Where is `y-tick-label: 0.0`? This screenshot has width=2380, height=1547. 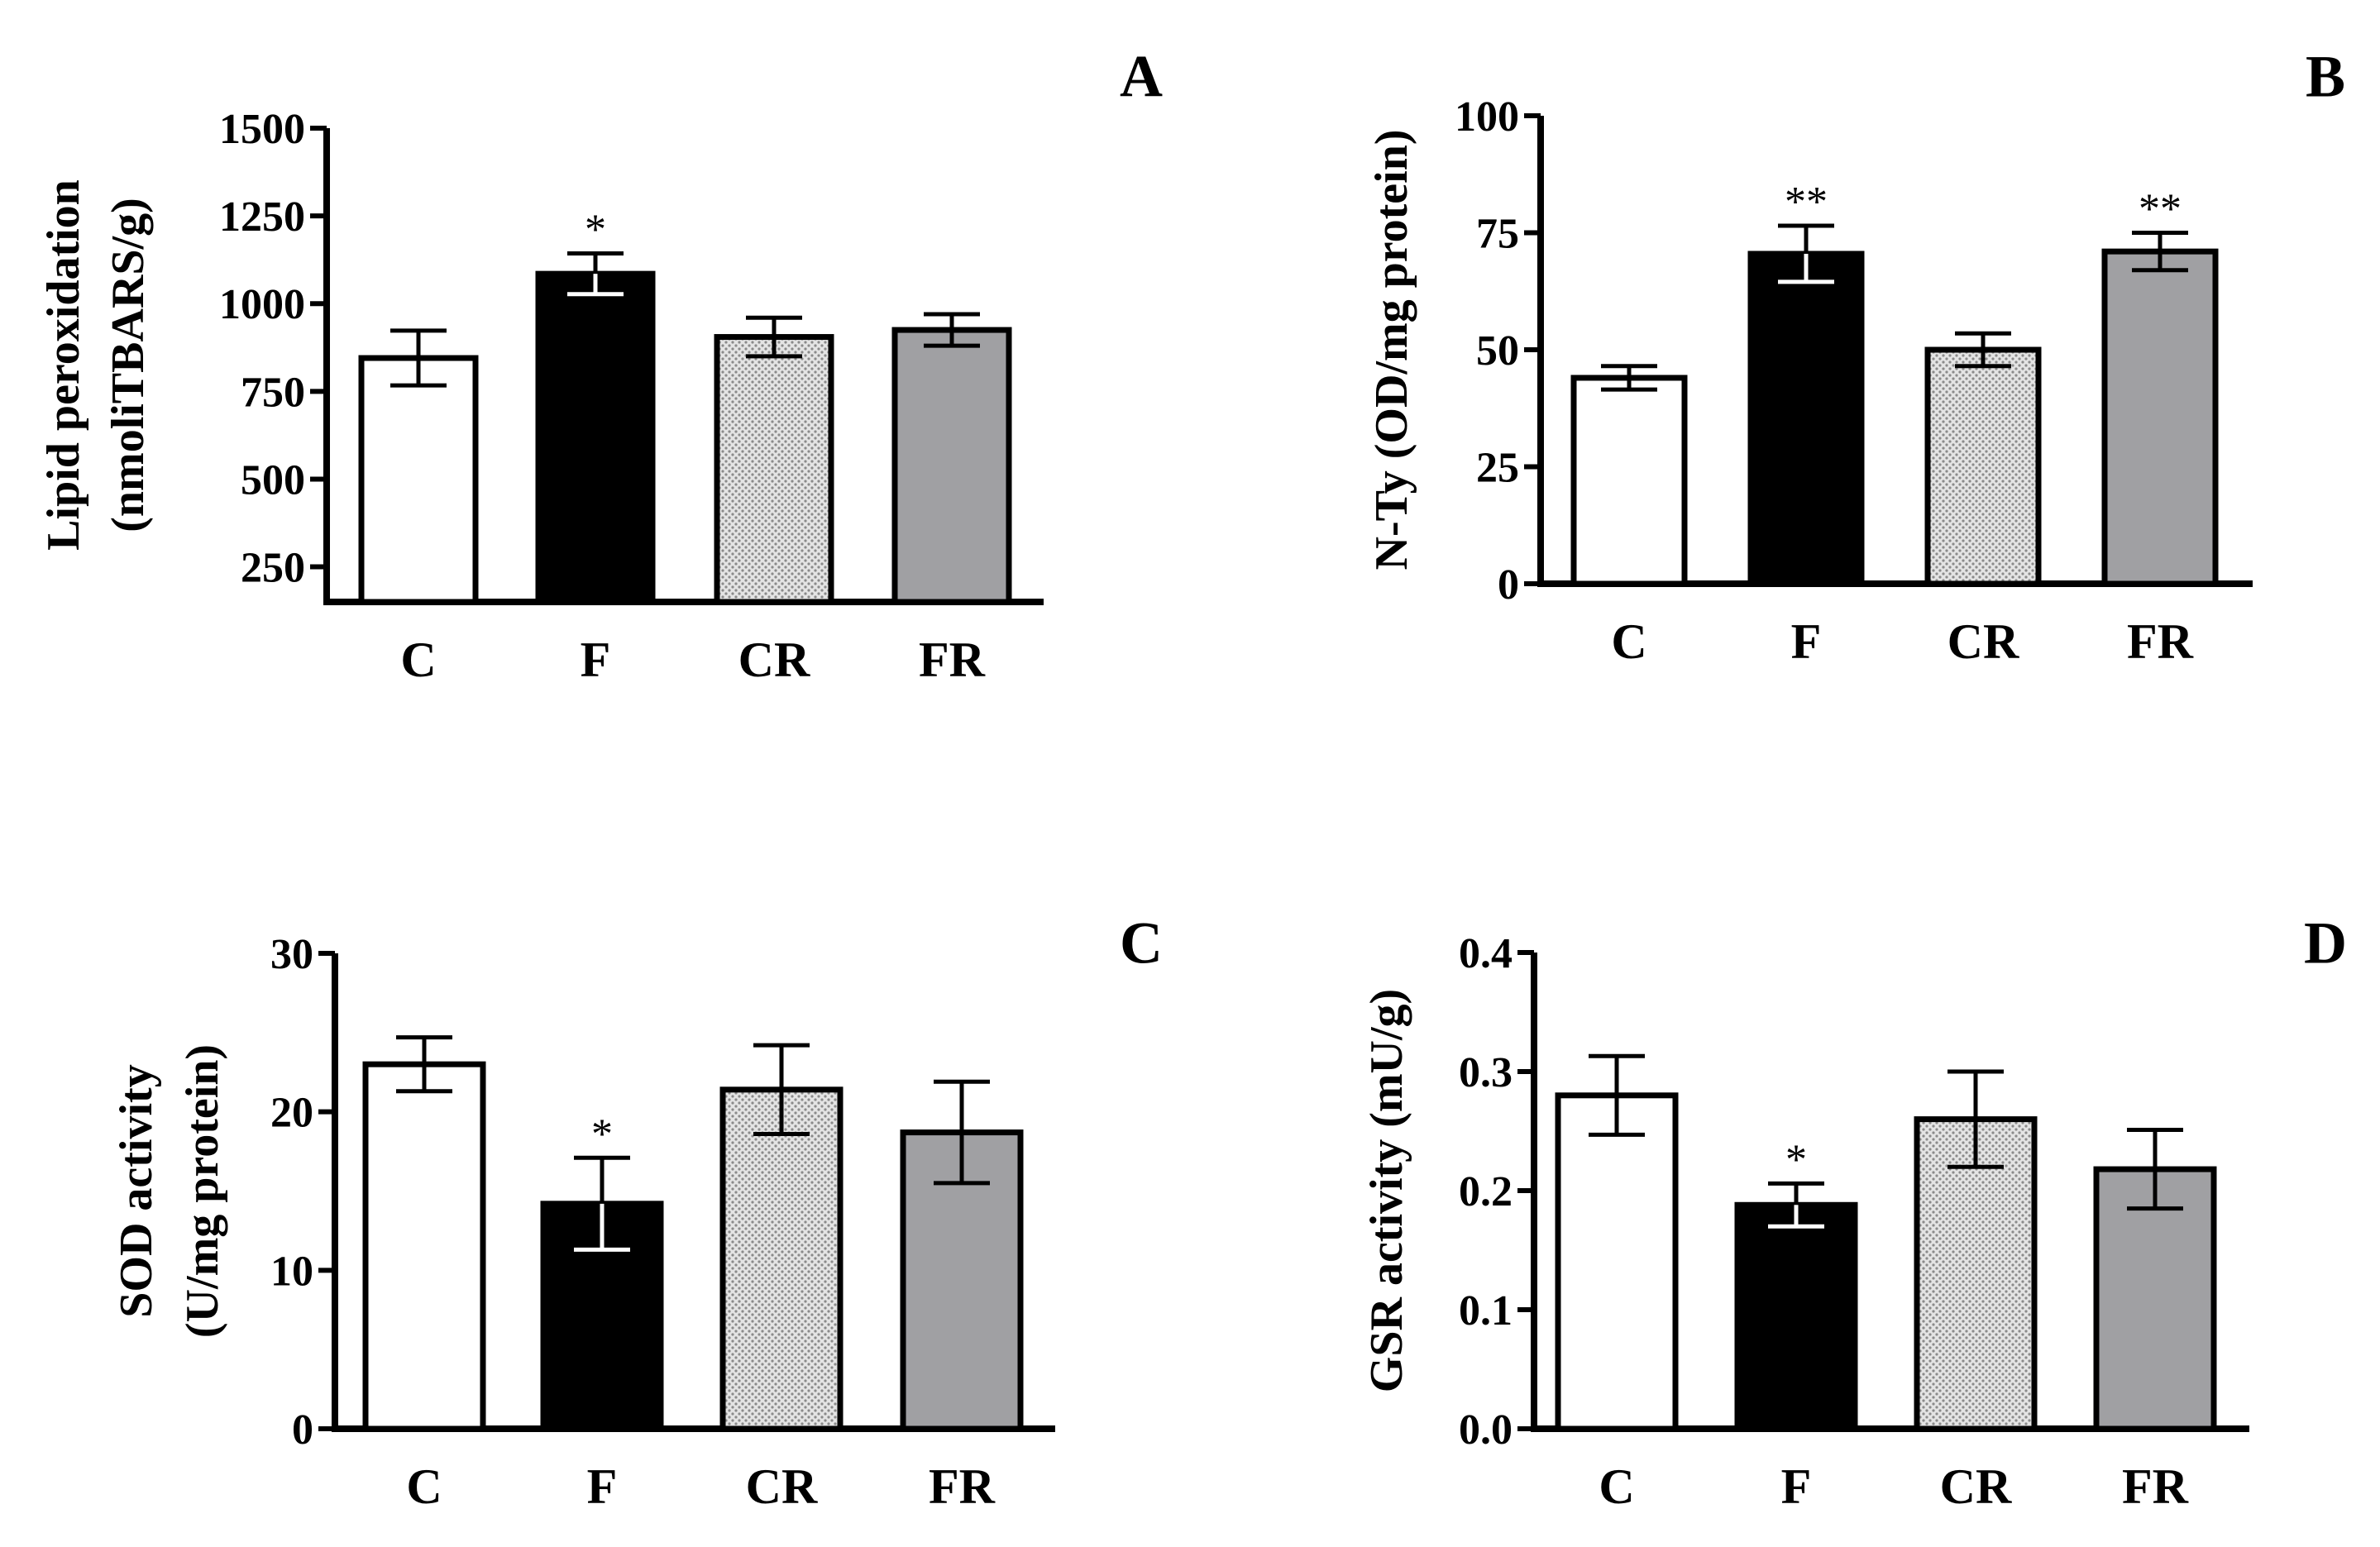 y-tick-label: 0.0 is located at coordinates (1486, 1430).